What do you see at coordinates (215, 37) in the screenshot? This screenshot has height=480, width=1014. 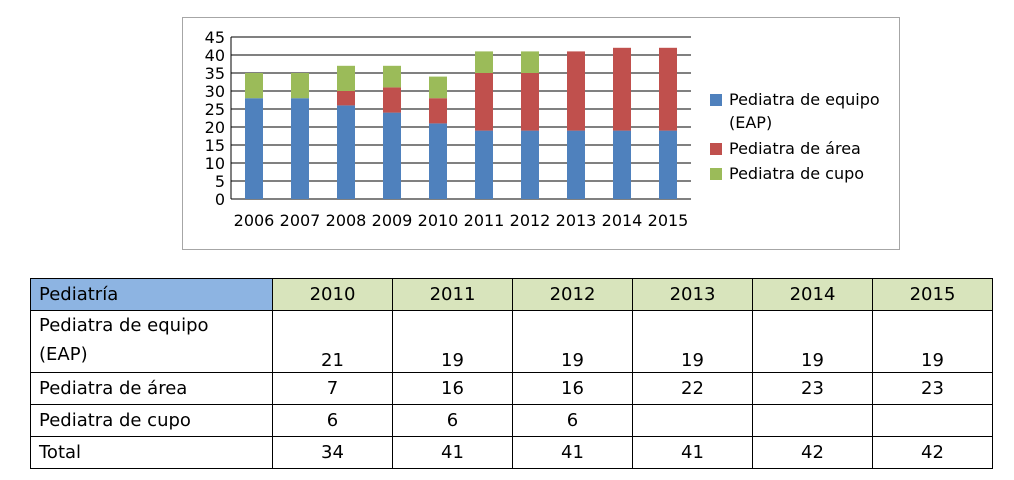 I see `y-tick-label: 45` at bounding box center [215, 37].